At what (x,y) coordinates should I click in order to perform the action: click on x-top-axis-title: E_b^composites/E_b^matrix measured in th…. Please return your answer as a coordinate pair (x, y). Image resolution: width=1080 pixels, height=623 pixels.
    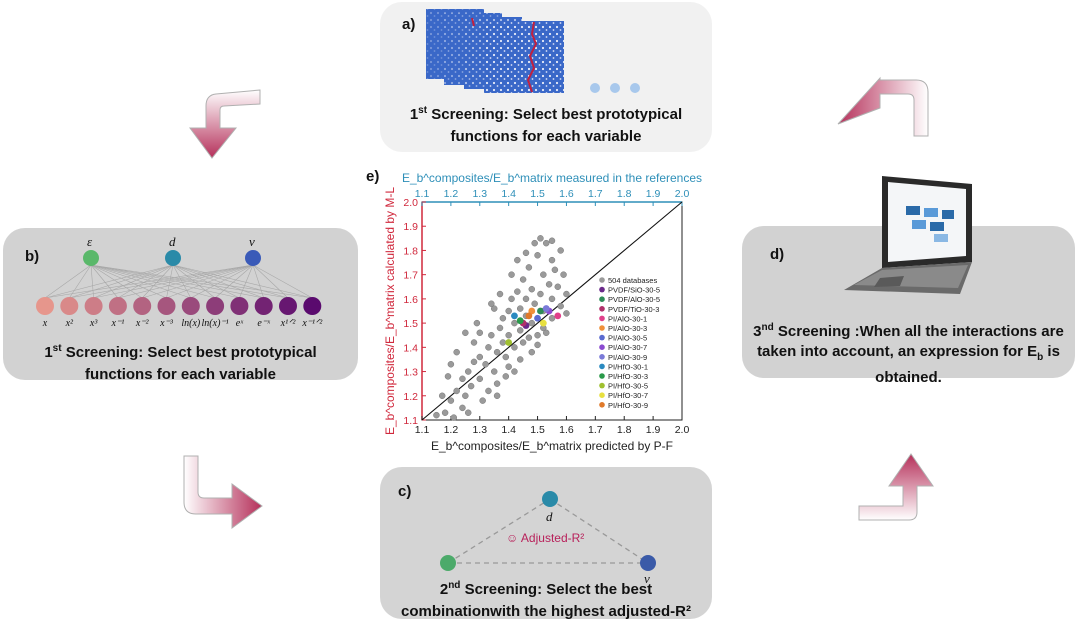
    Looking at the image, I should click on (552, 178).